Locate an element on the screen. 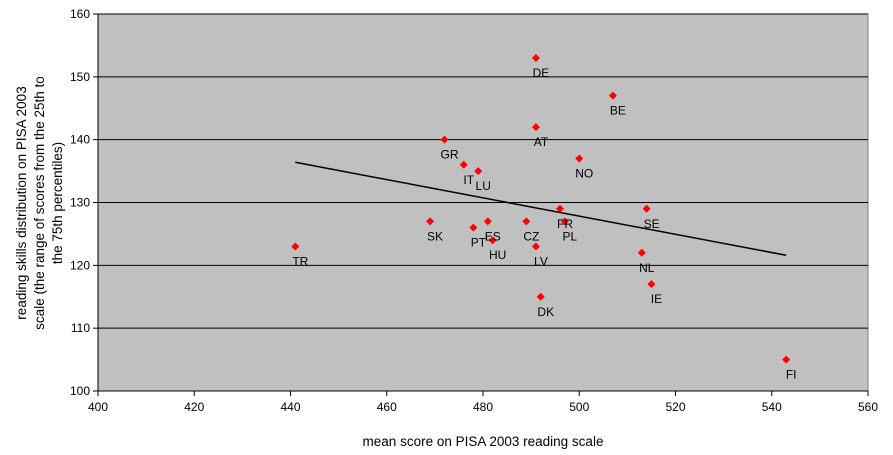 The image size is (893, 455). point-ie is located at coordinates (651, 284).